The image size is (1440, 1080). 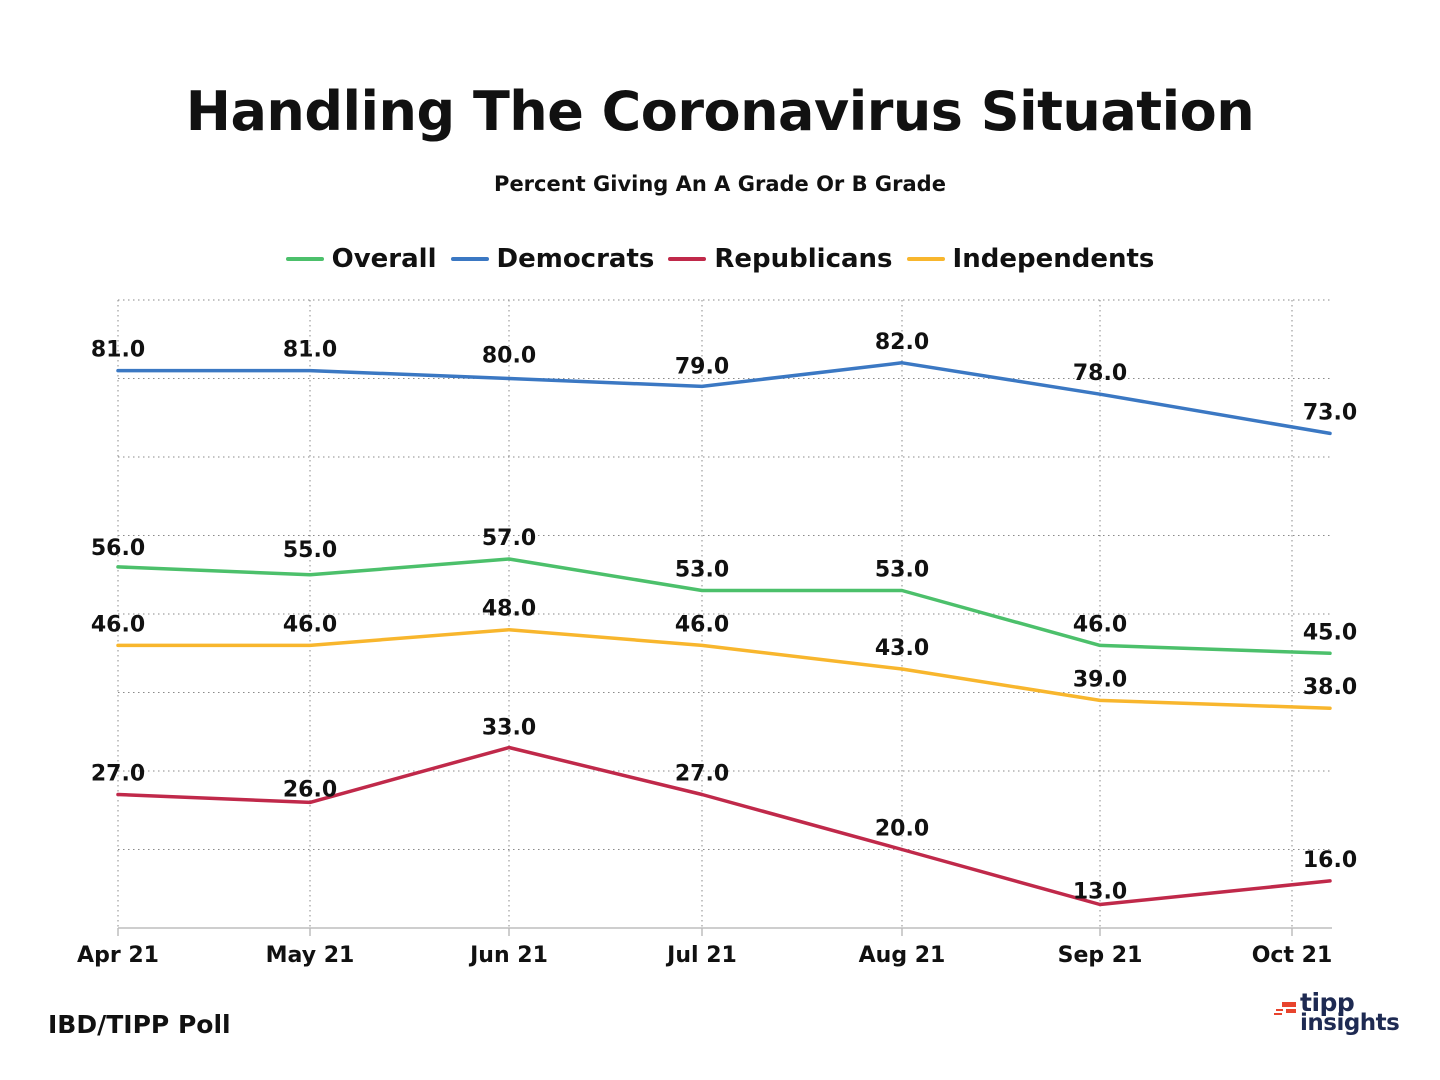 What do you see at coordinates (687, 259) in the screenshot?
I see `legend-swatch-republicans` at bounding box center [687, 259].